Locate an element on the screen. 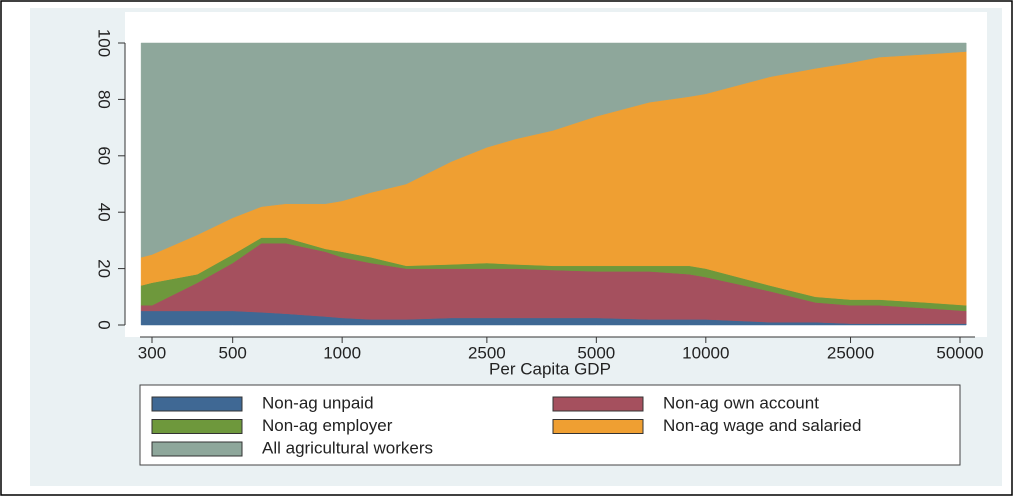 The height and width of the screenshot is (496, 1013). x-tick-label: 10000 is located at coordinates (705, 352).